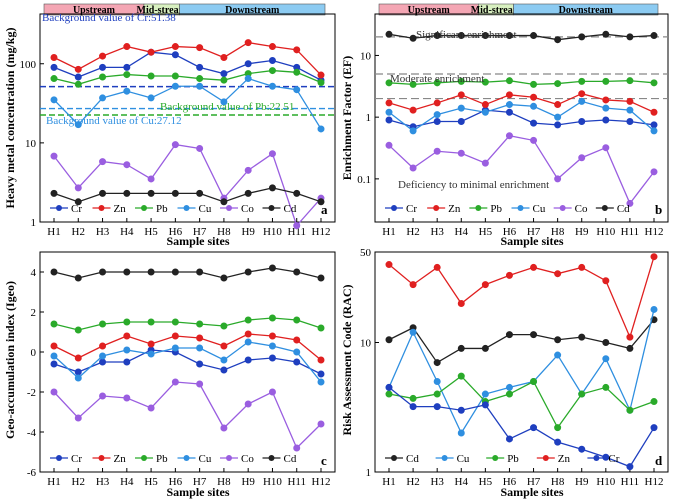  I want to click on series-line-pb, so click(187, 77).